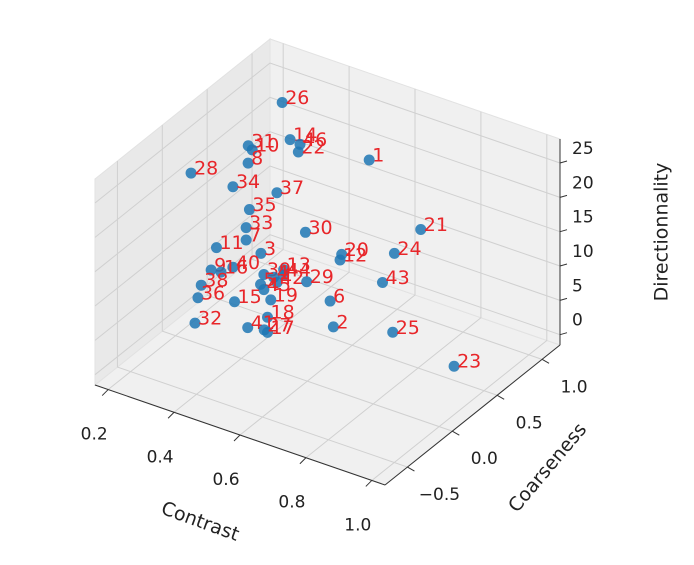  Describe the element at coordinates (342, 322) in the screenshot. I see `point-label: 2` at that location.